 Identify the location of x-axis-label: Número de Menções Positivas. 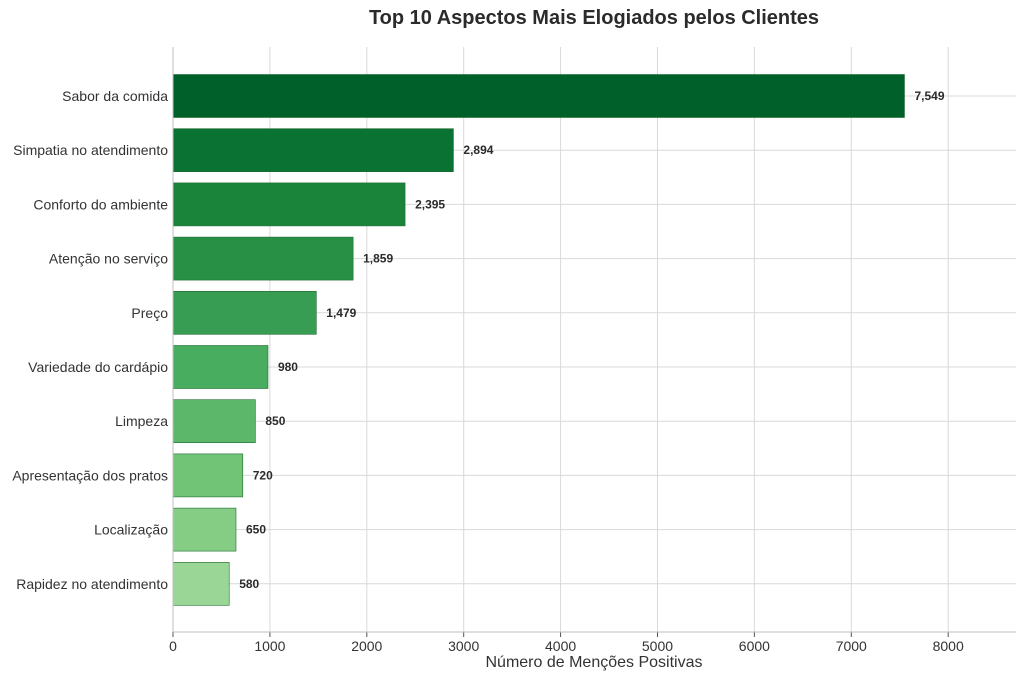
(594, 662).